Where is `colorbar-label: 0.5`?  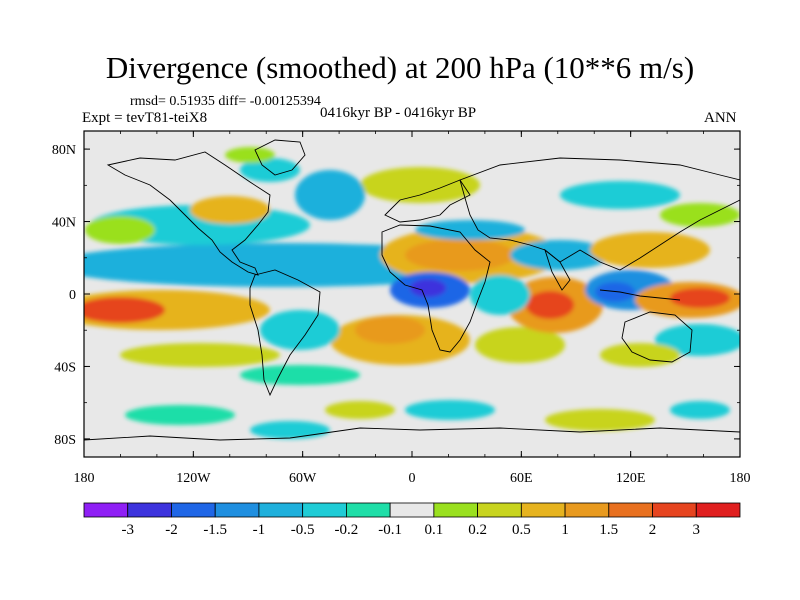
colorbar-label: 0.5 is located at coordinates (521, 530).